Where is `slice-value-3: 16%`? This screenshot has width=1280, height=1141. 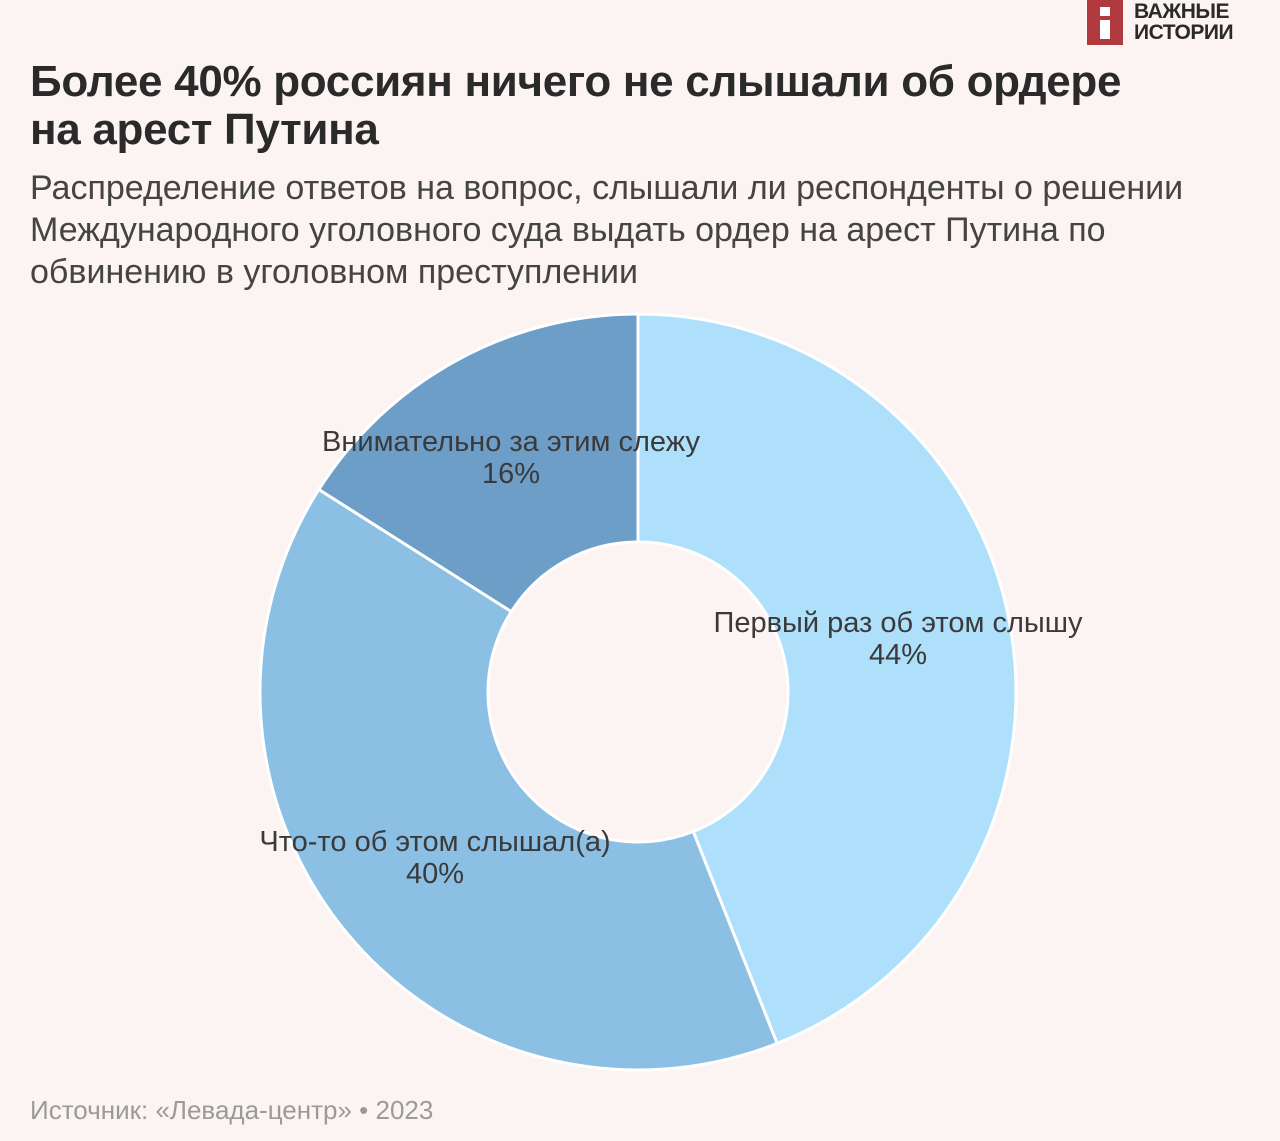 slice-value-3: 16% is located at coordinates (511, 474).